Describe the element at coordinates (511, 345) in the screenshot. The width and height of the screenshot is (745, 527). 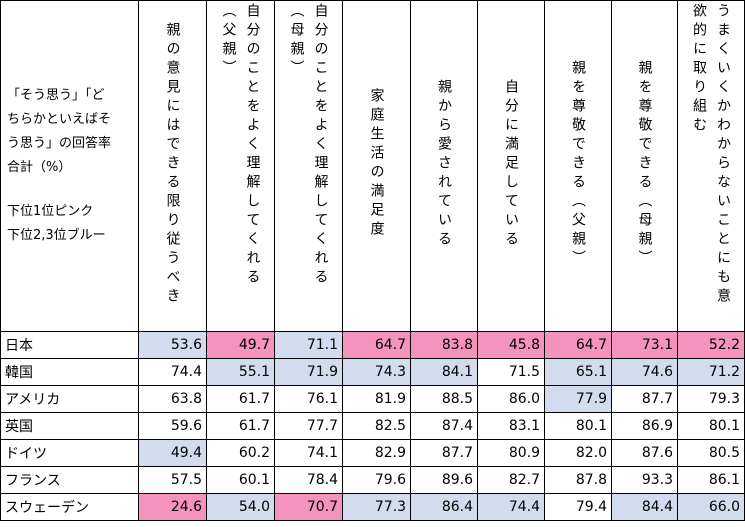
I see `value-cell: 45.8` at that location.